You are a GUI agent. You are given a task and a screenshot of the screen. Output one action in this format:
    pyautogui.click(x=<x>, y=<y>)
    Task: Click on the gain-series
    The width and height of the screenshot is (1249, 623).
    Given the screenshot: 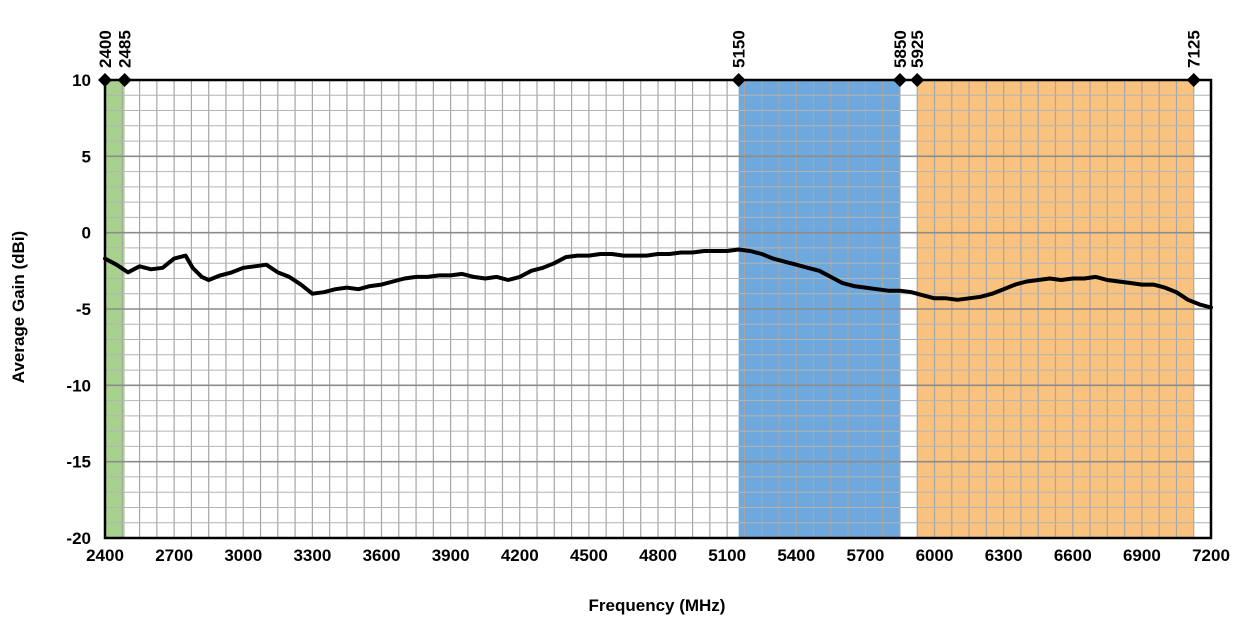 What is the action you would take?
    pyautogui.click(x=658, y=278)
    